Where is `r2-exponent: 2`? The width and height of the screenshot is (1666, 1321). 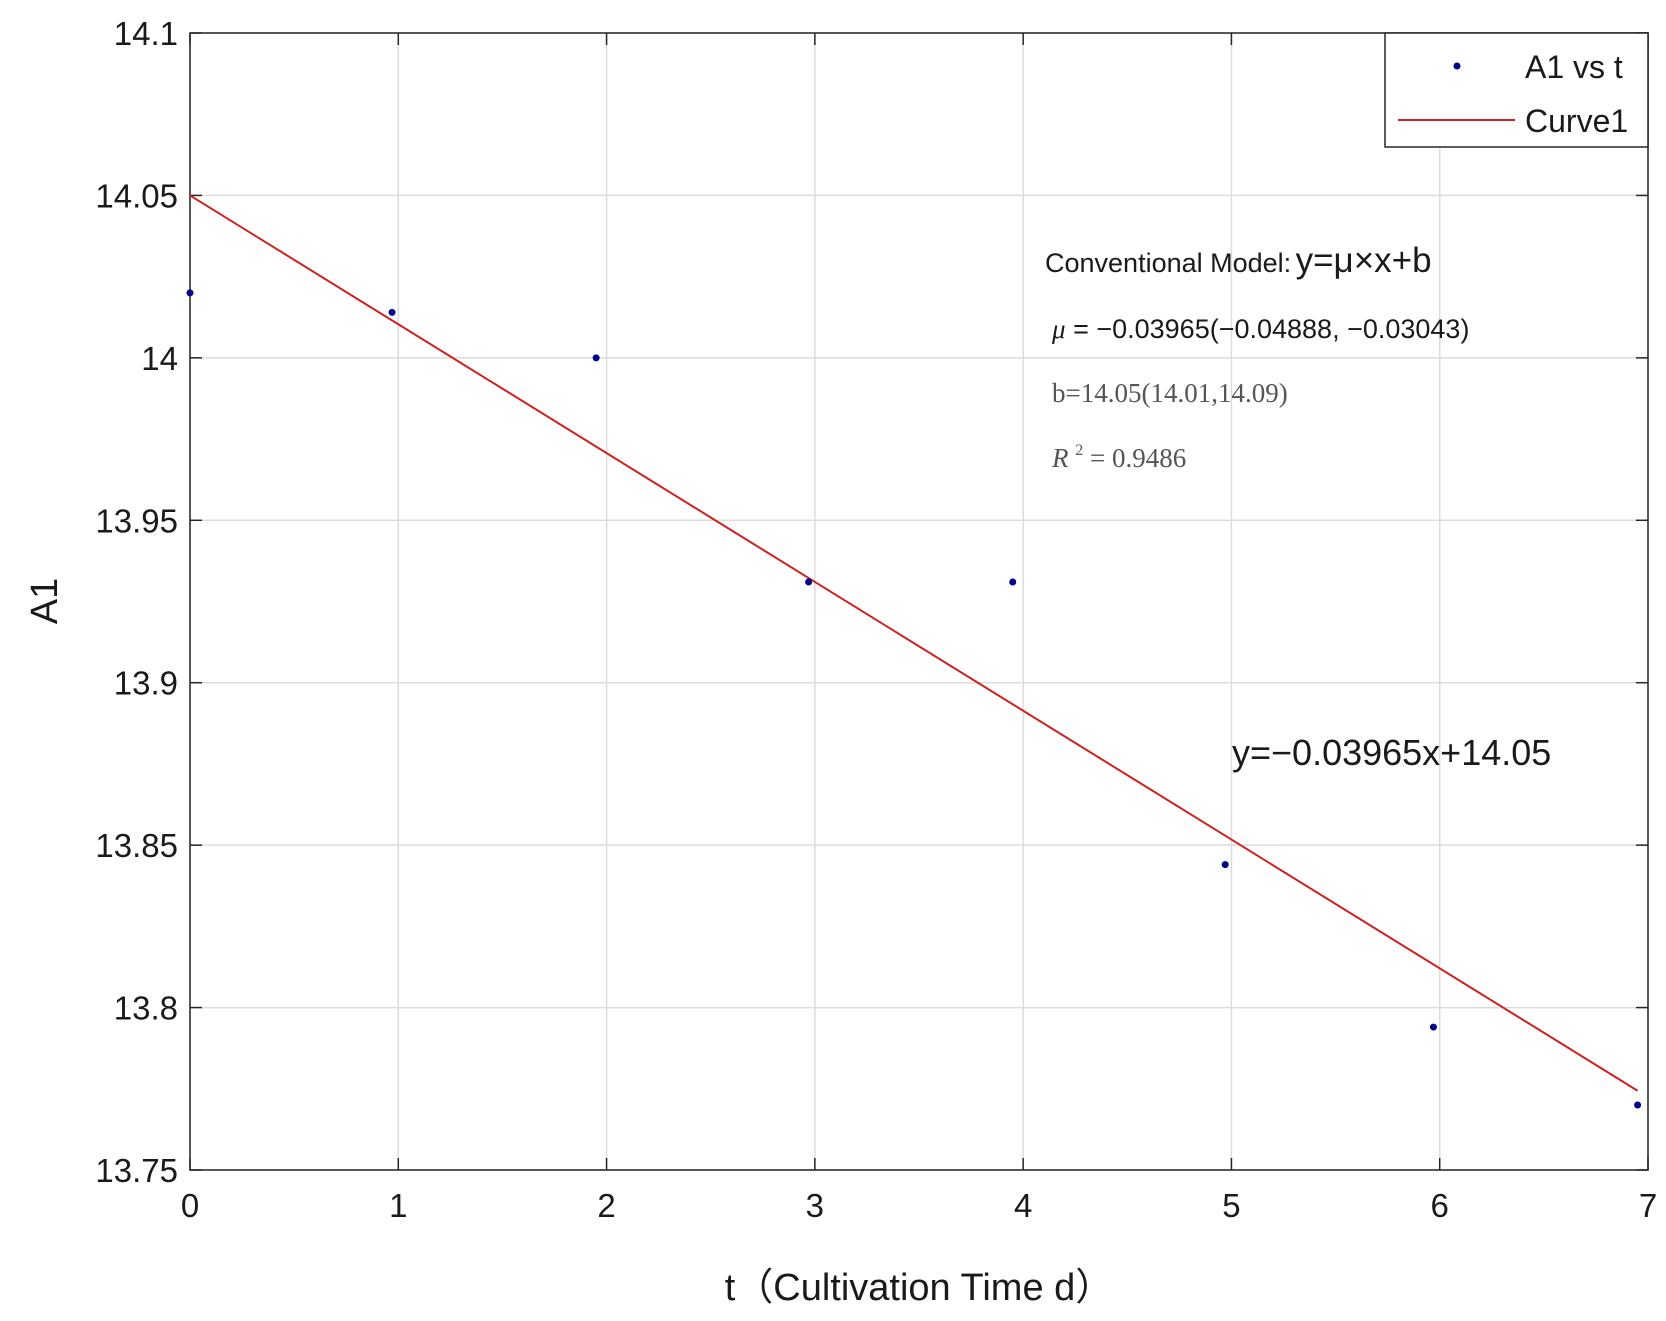 r2-exponent: 2 is located at coordinates (1079, 450).